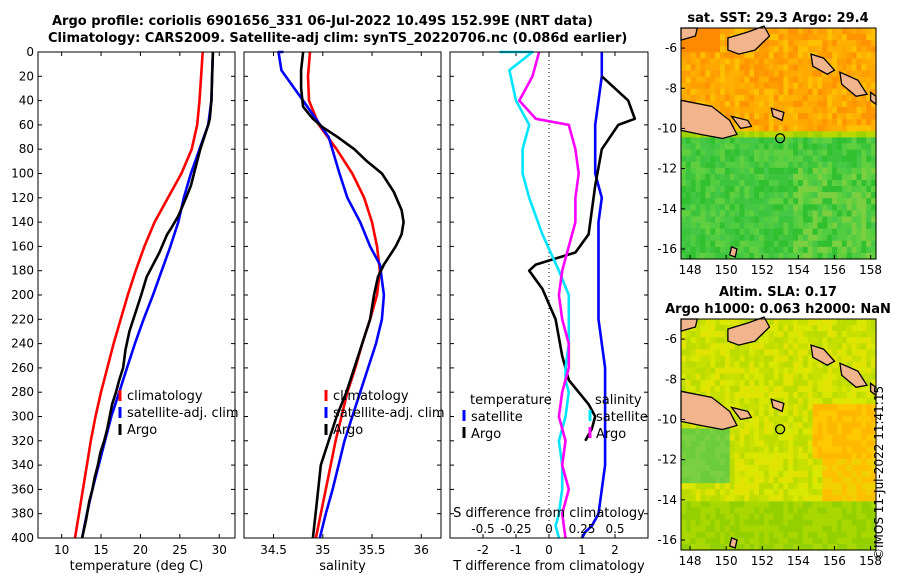  What do you see at coordinates (762, 270) in the screenshot?
I see `x-tick-label: 152` at bounding box center [762, 270].